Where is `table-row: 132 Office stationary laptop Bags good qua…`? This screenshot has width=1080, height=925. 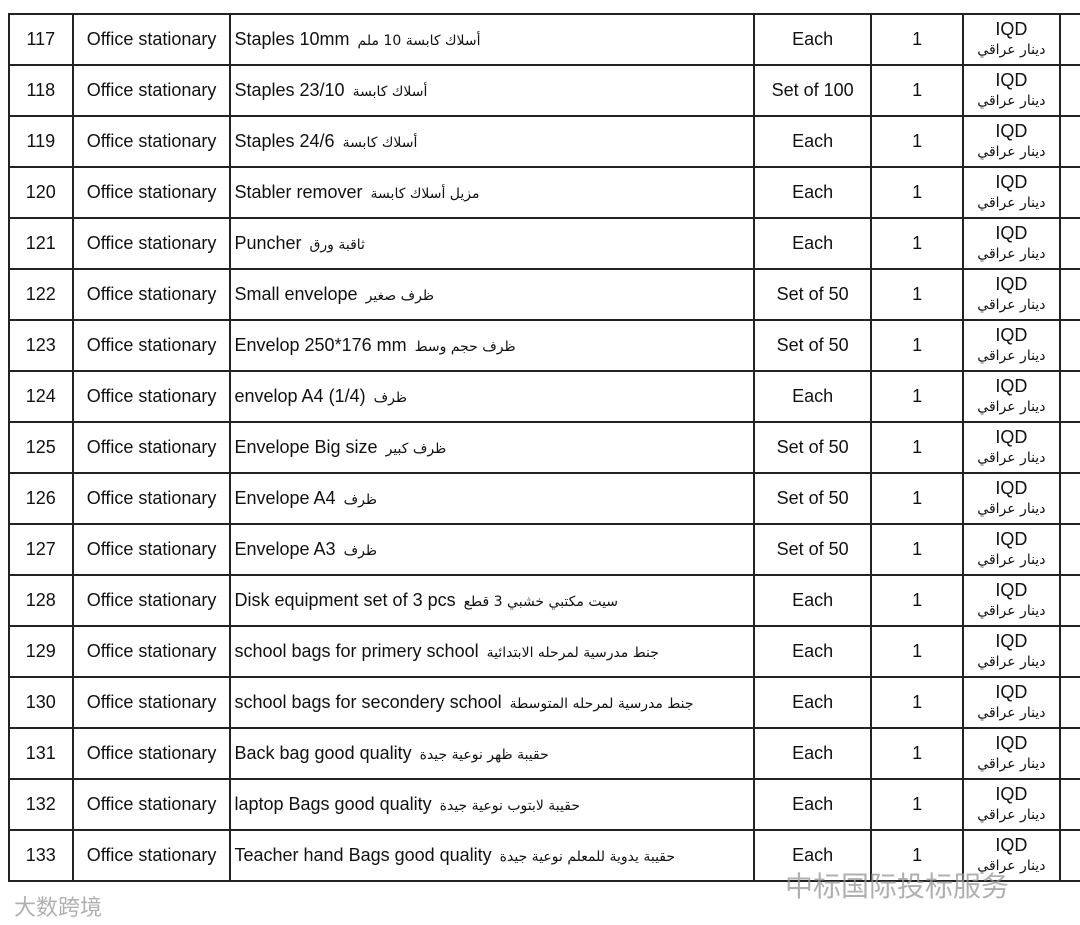
table-row: 132 Office stationary laptop Bags good qua… is located at coordinates (544, 804).